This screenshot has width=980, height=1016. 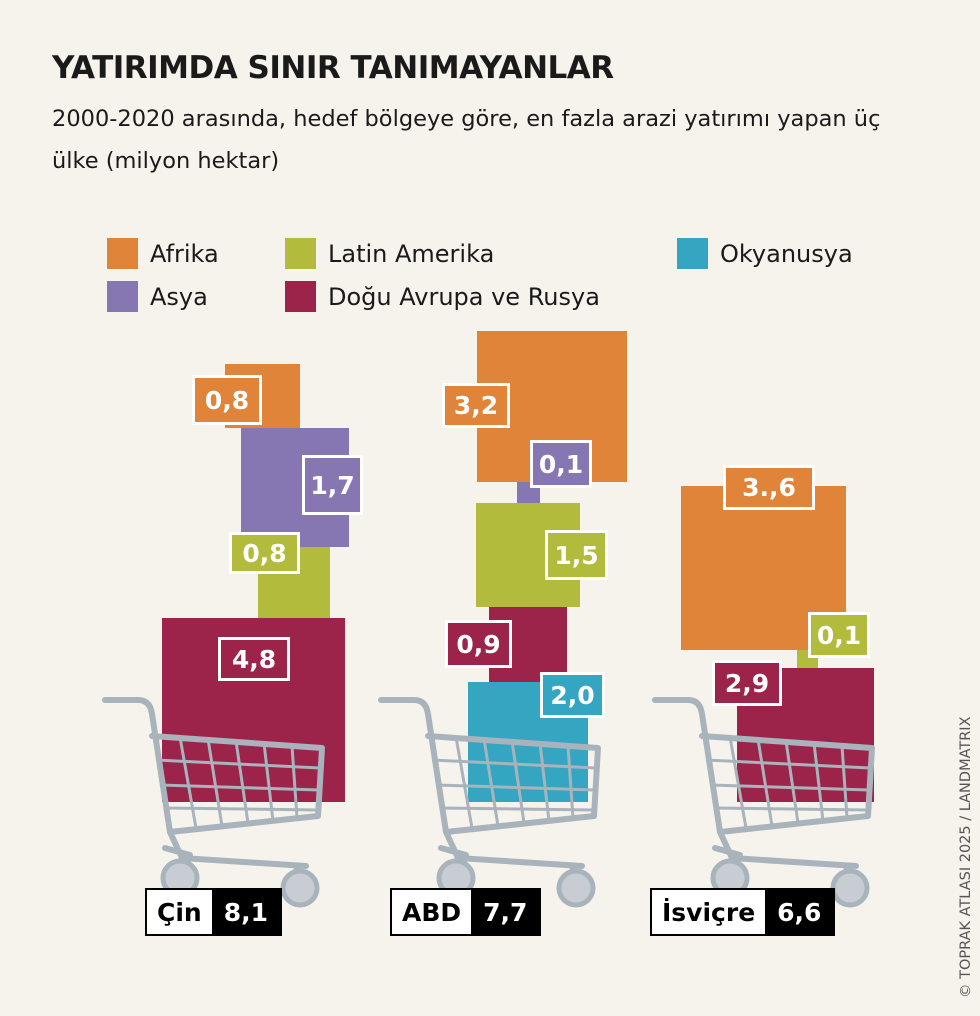 I want to click on value-label: 1,7, so click(x=332, y=485).